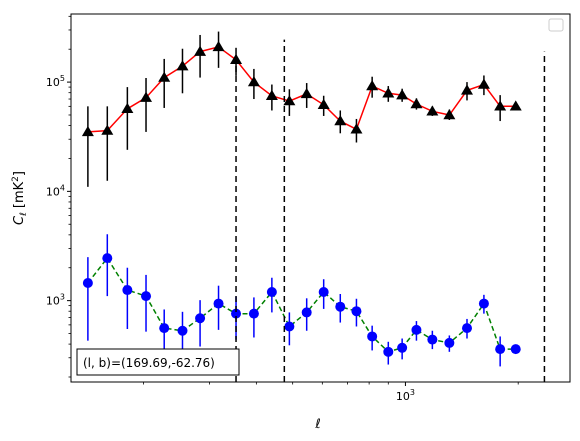 The image size is (580, 441). What do you see at coordinates (556, 25) in the screenshot?
I see `legend-box` at bounding box center [556, 25].